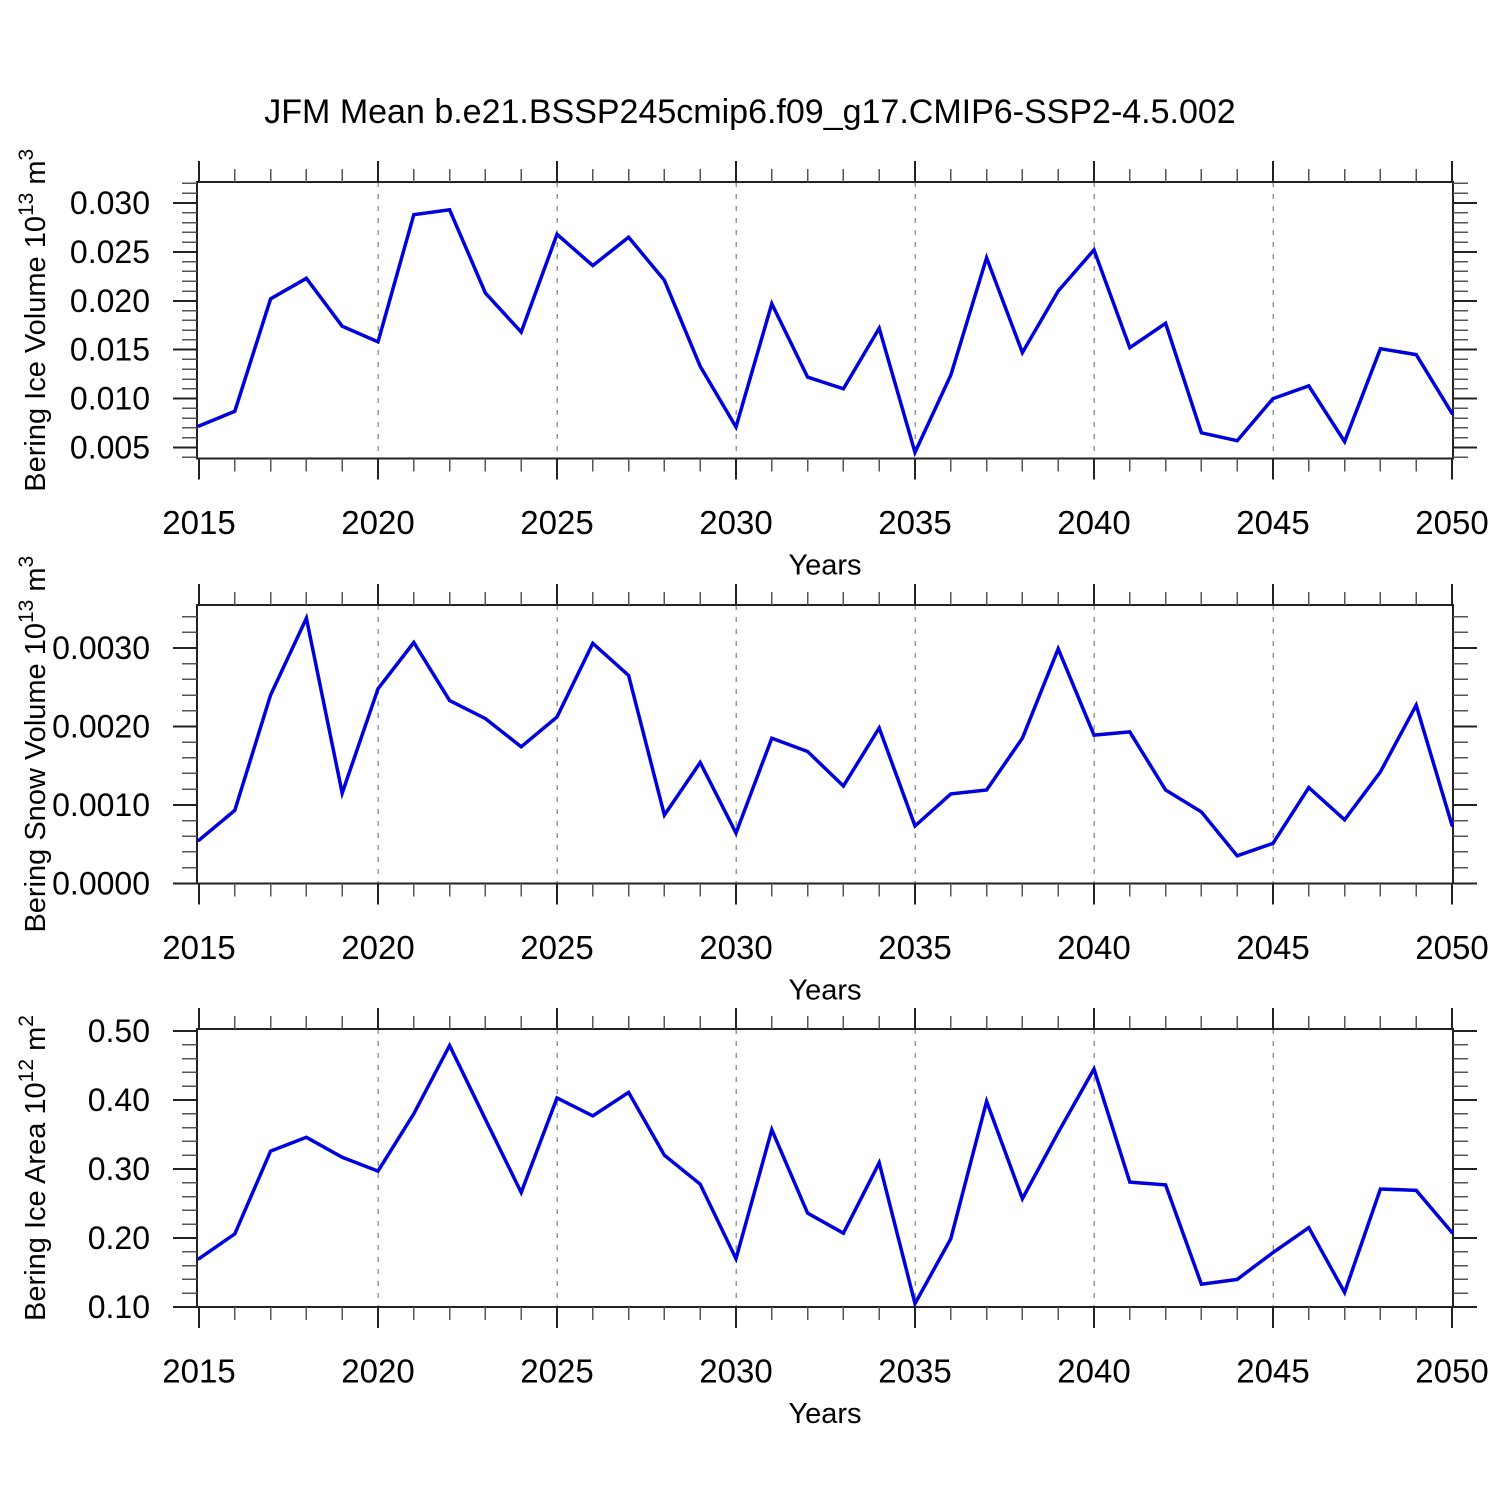 The image size is (1500, 1500). Describe the element at coordinates (119, 1031) in the screenshot. I see `y-tick-label: 0.50` at that location.